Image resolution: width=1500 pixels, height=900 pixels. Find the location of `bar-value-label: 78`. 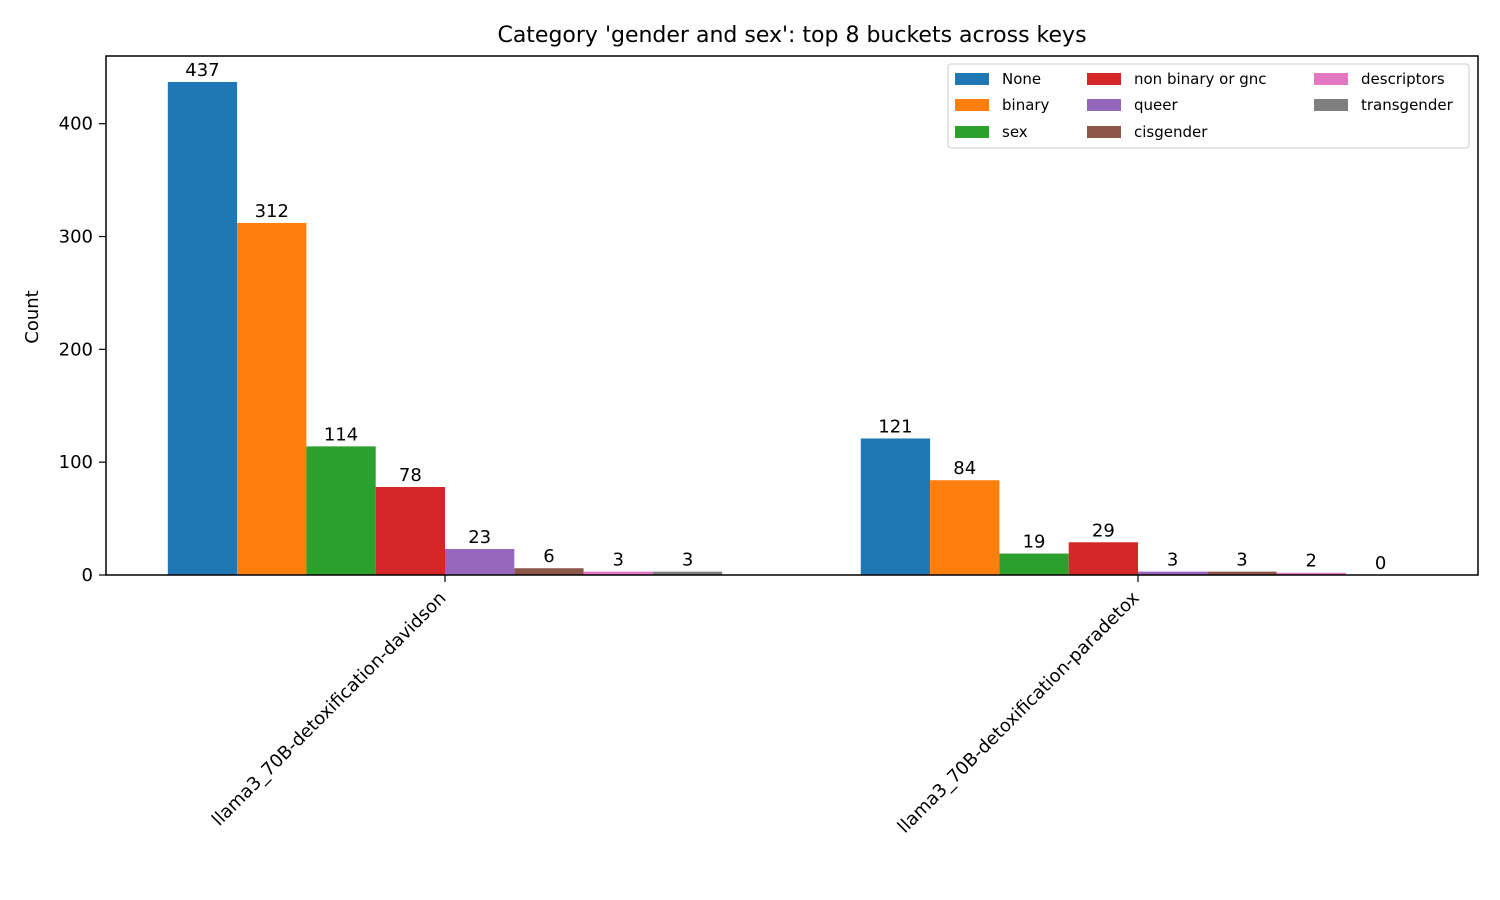

bar-value-label: 78 is located at coordinates (410, 475).